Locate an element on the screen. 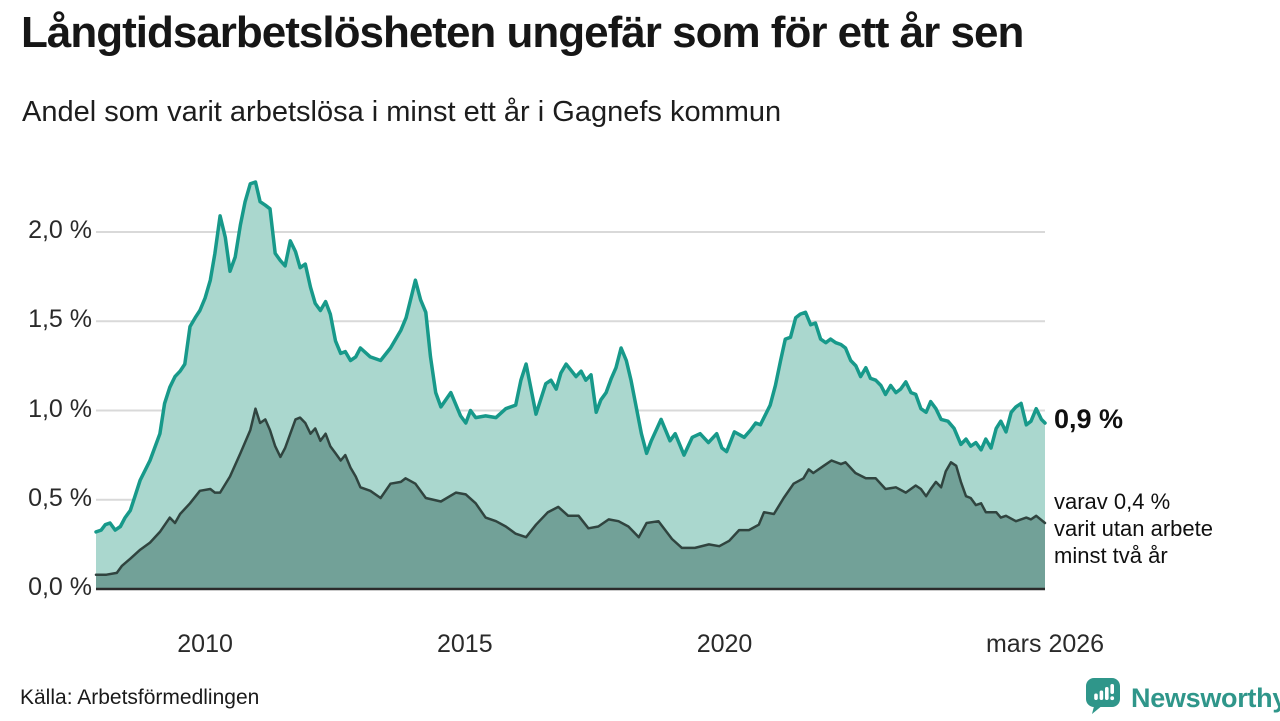 This screenshot has height=721, width=1280. x-axis-tick-label: 2015 is located at coordinates (464, 644).